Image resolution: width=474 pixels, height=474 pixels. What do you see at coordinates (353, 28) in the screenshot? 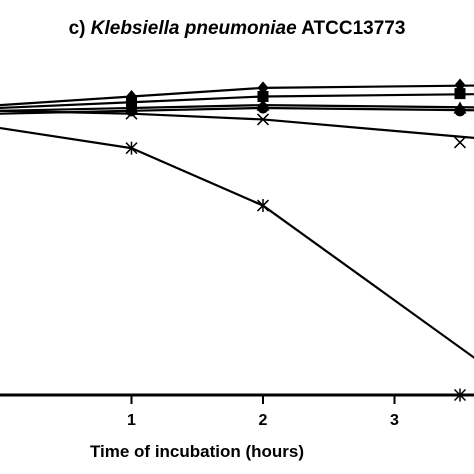
I see `chart-title-strain: ATCC13773` at bounding box center [353, 28].